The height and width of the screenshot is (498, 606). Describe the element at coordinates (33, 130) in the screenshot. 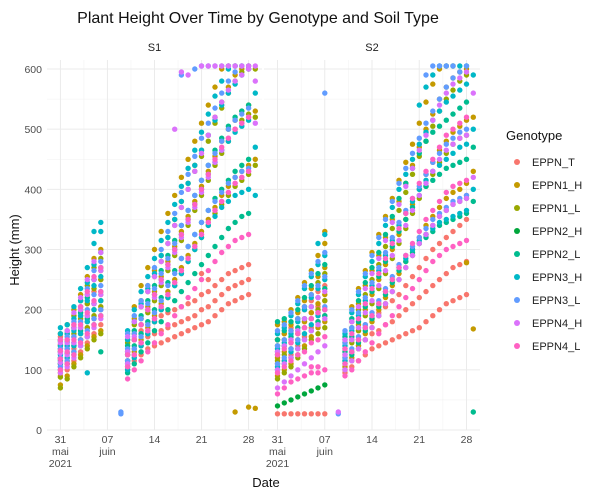

I see `y-tick-label: 500` at that location.